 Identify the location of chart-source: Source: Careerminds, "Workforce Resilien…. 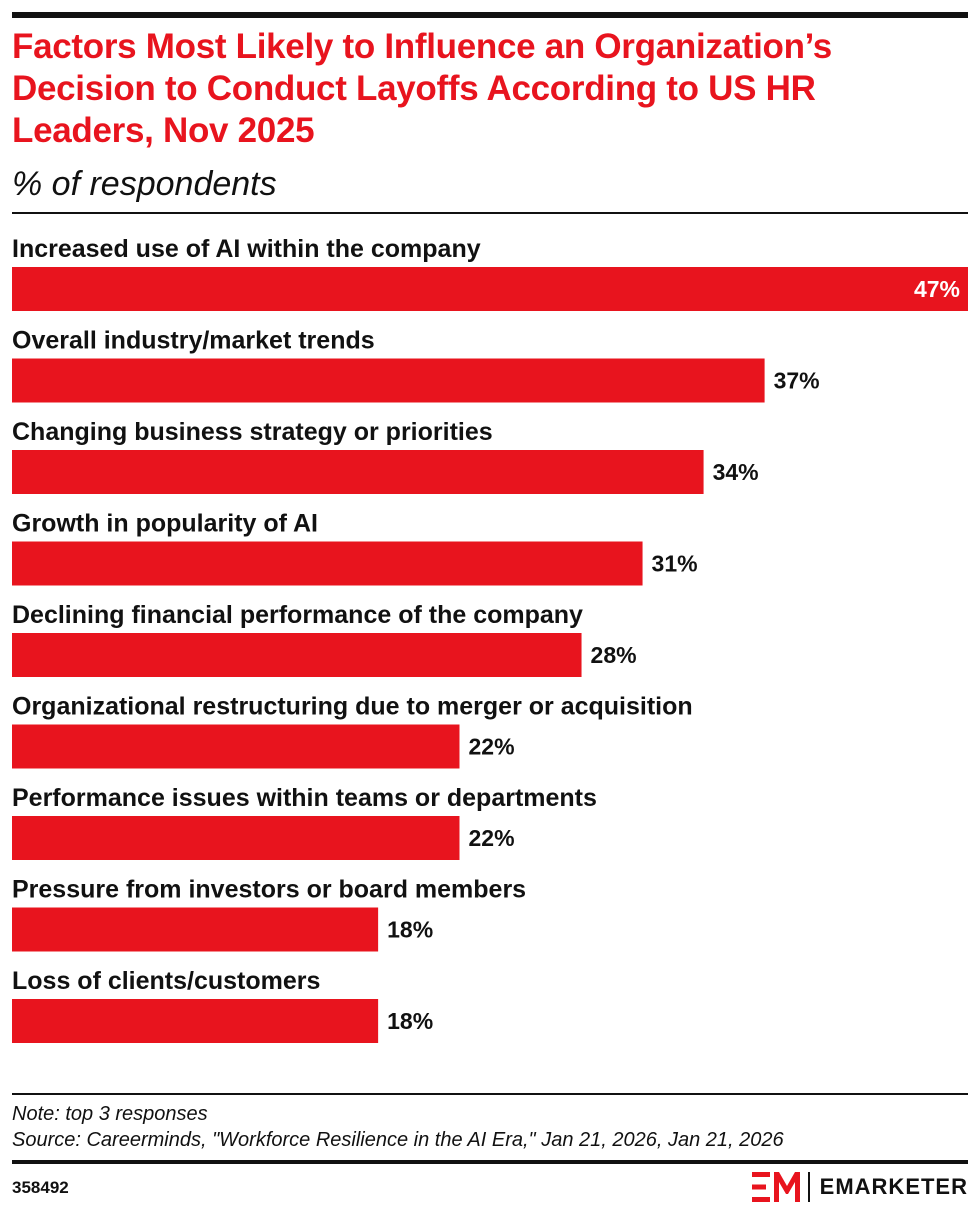
(398, 1140).